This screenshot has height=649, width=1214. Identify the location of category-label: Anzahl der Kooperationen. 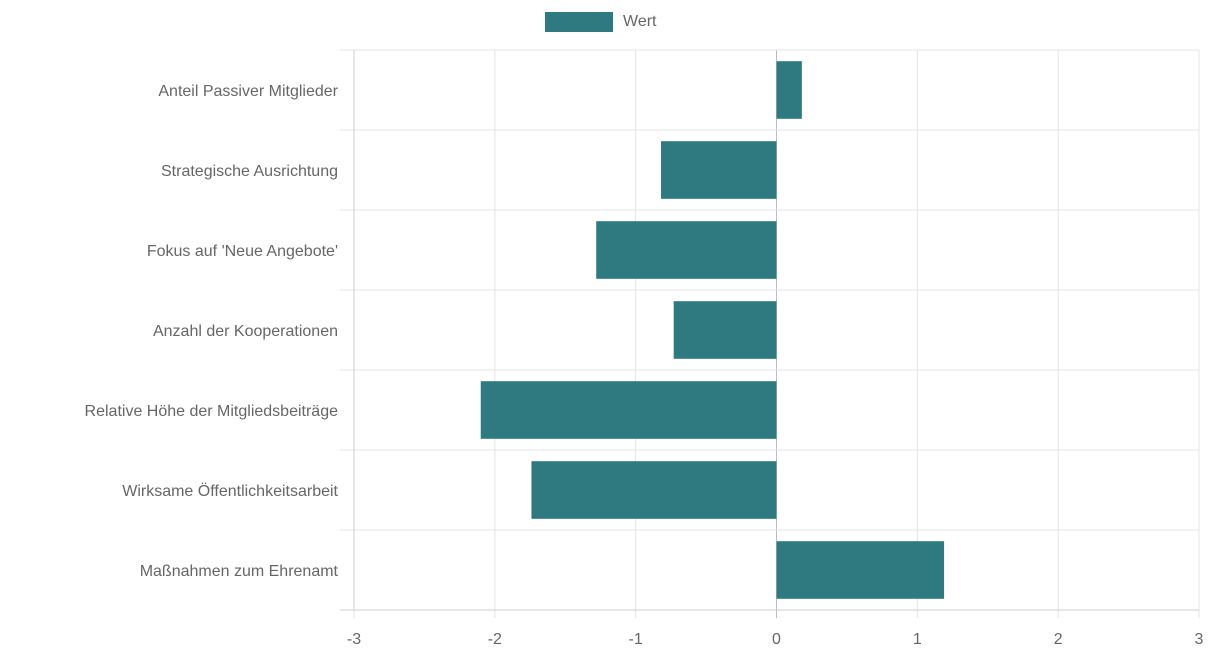
(245, 331).